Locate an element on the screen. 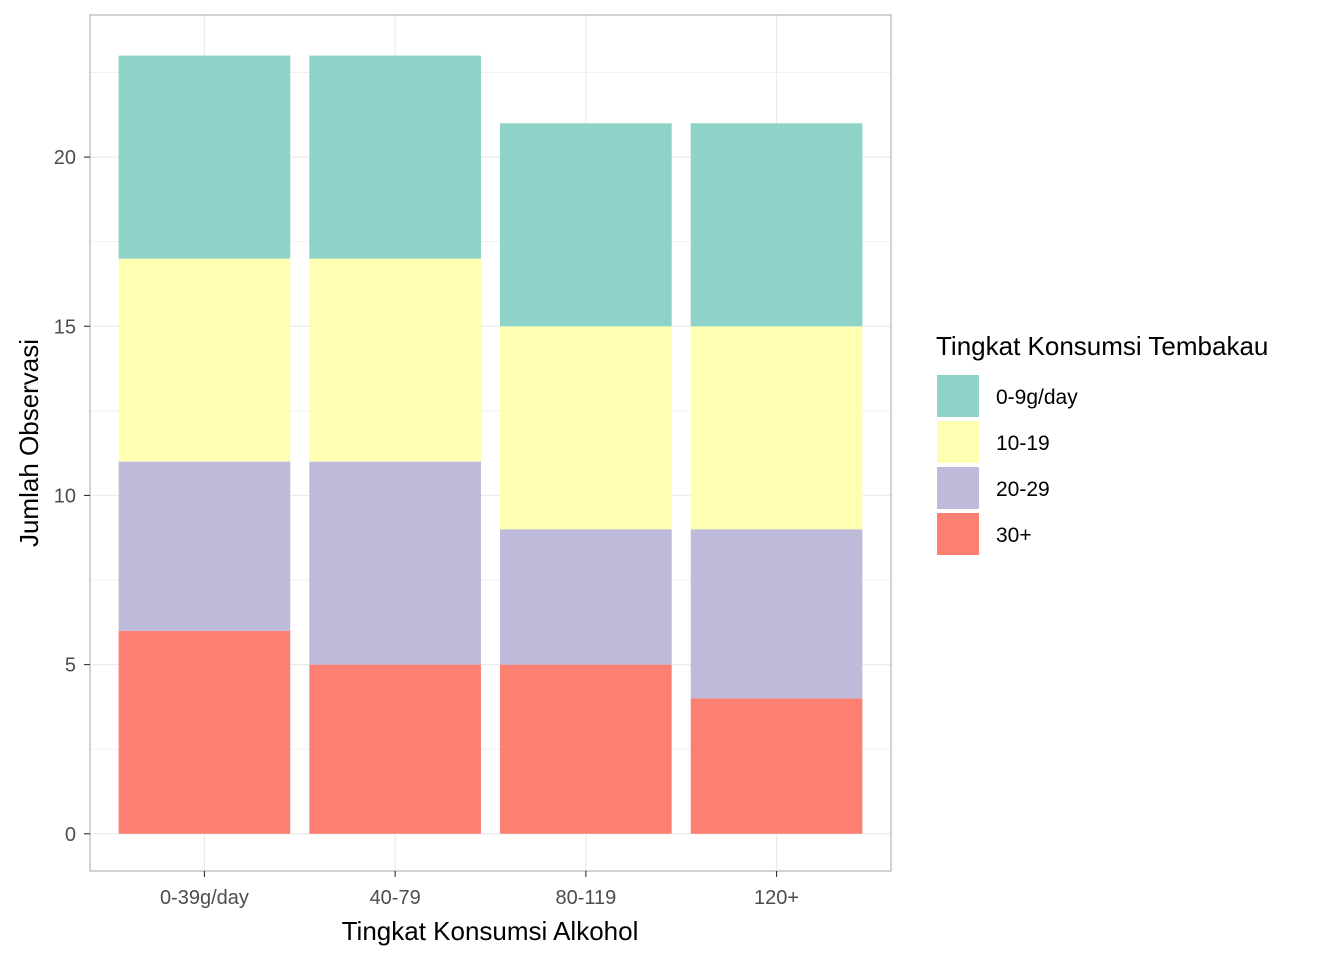 Image resolution: width=1344 pixels, height=960 pixels. x-axis-ticks: 0-39g/day 40-79 80-119 120+ is located at coordinates (479, 890).